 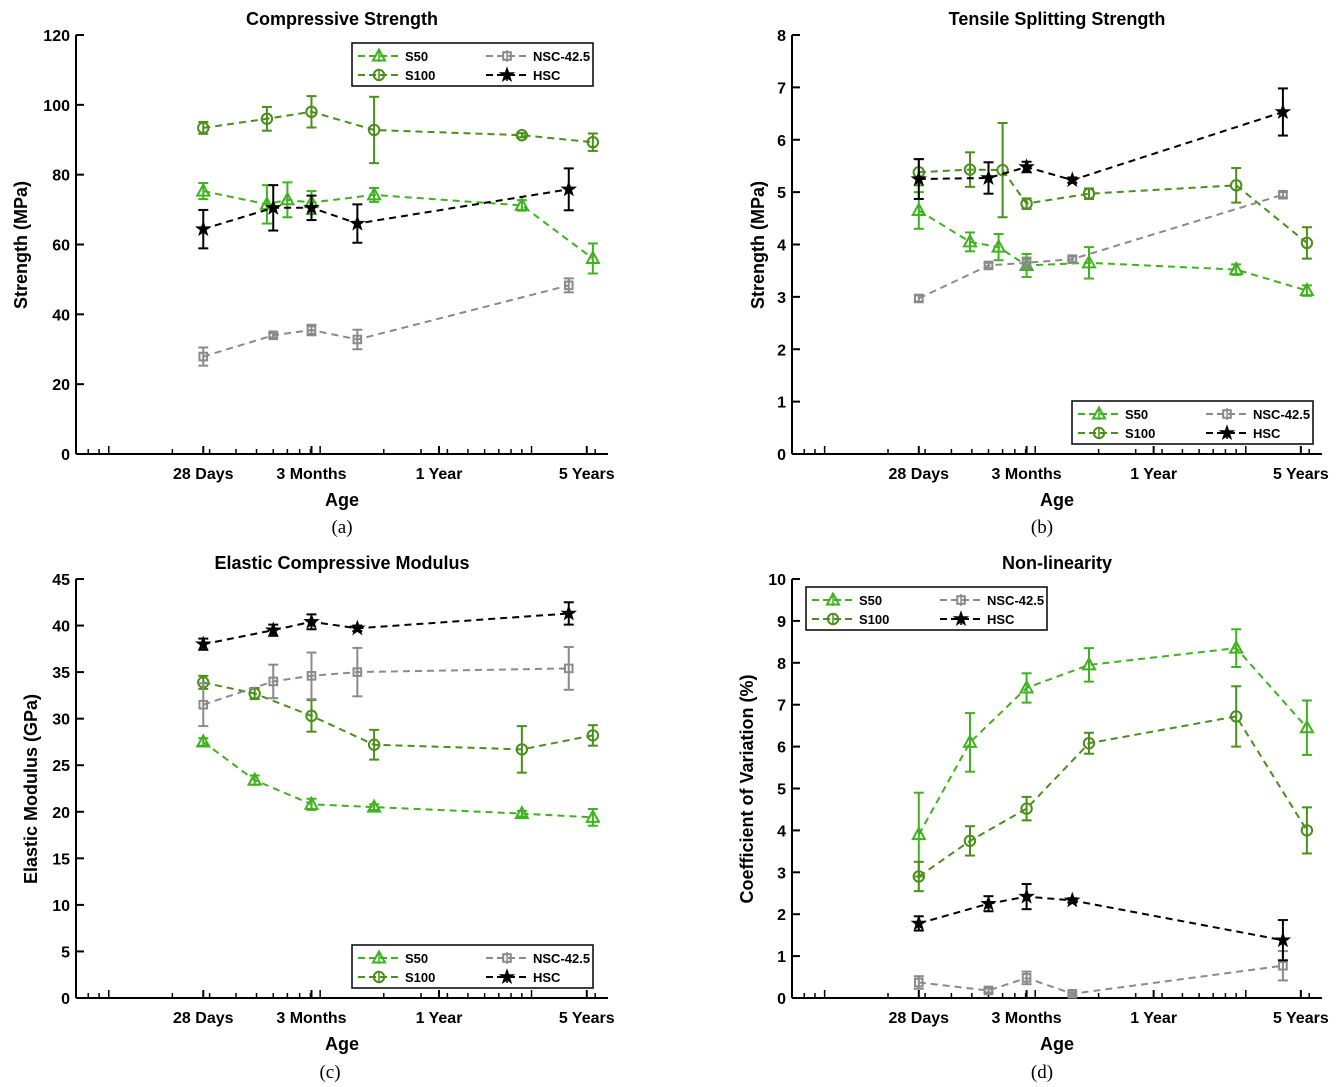 What do you see at coordinates (61, 246) in the screenshot?
I see `y-tick-label: 60` at bounding box center [61, 246].